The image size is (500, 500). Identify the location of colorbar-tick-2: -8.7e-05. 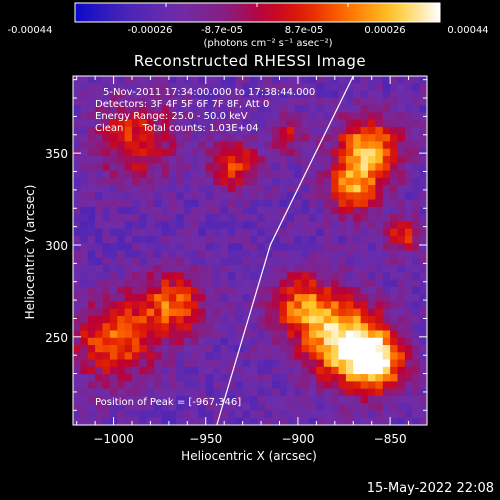
(222, 30).